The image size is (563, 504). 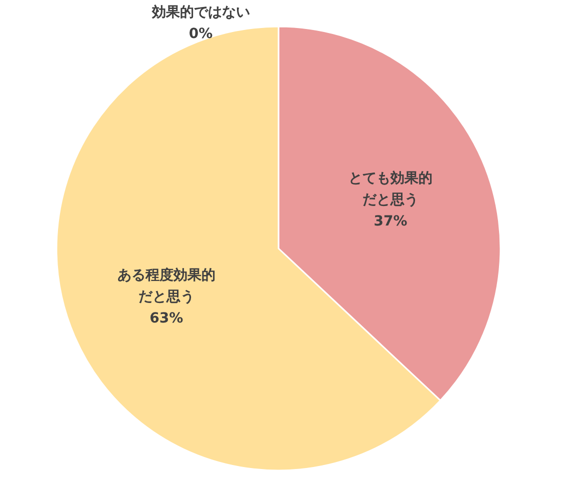 I want to click on slice-label: とても効果的だと思う, so click(x=390, y=189).